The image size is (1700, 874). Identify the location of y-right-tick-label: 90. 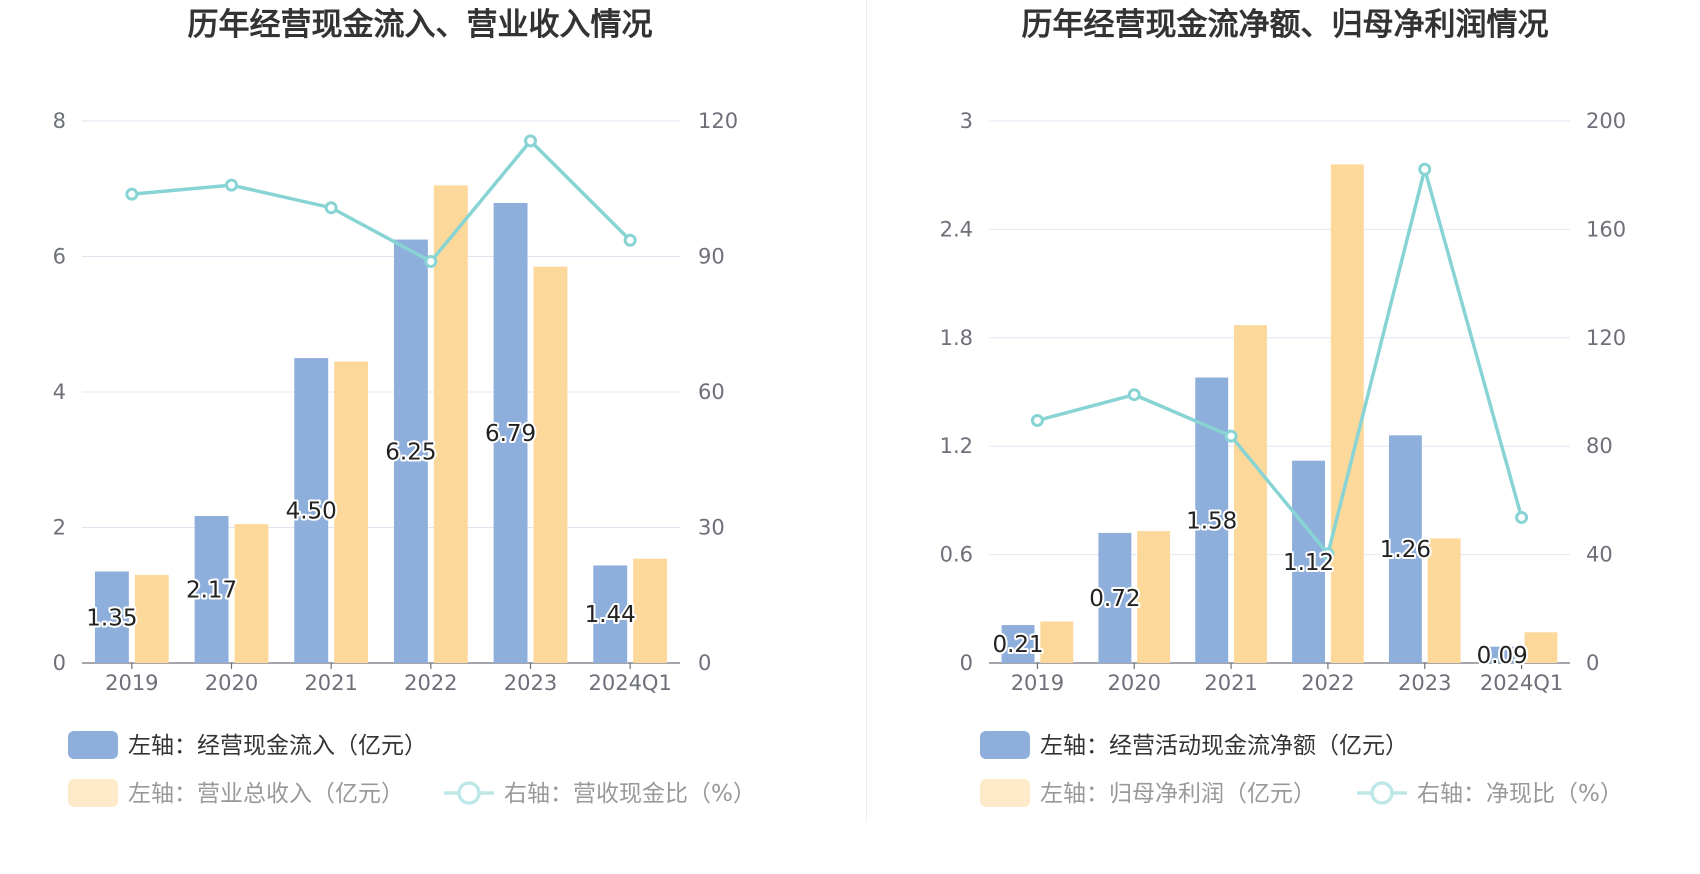
(711, 257).